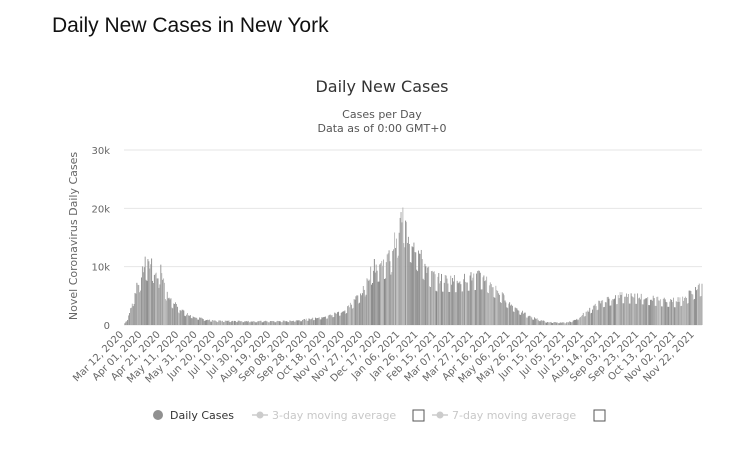  What do you see at coordinates (190, 25) in the screenshot?
I see `page-title: Daily New Cases in New York` at bounding box center [190, 25].